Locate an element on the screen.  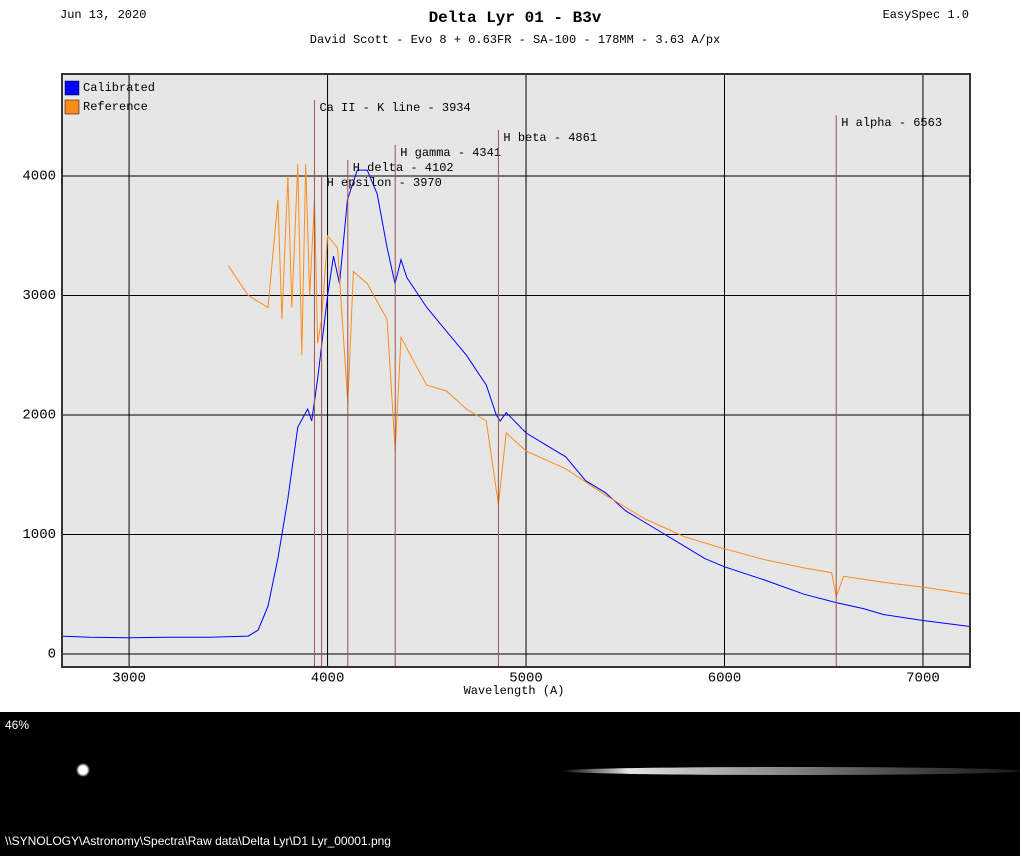
x-tick-label: 6000 is located at coordinates (725, 679).